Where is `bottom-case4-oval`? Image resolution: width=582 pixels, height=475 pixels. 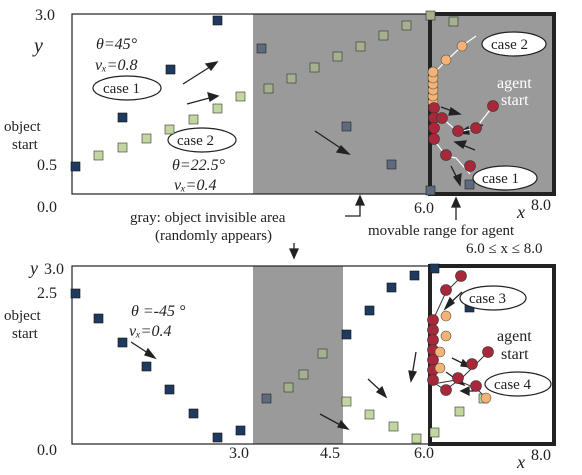 bottom-case4-oval is located at coordinates (518, 384).